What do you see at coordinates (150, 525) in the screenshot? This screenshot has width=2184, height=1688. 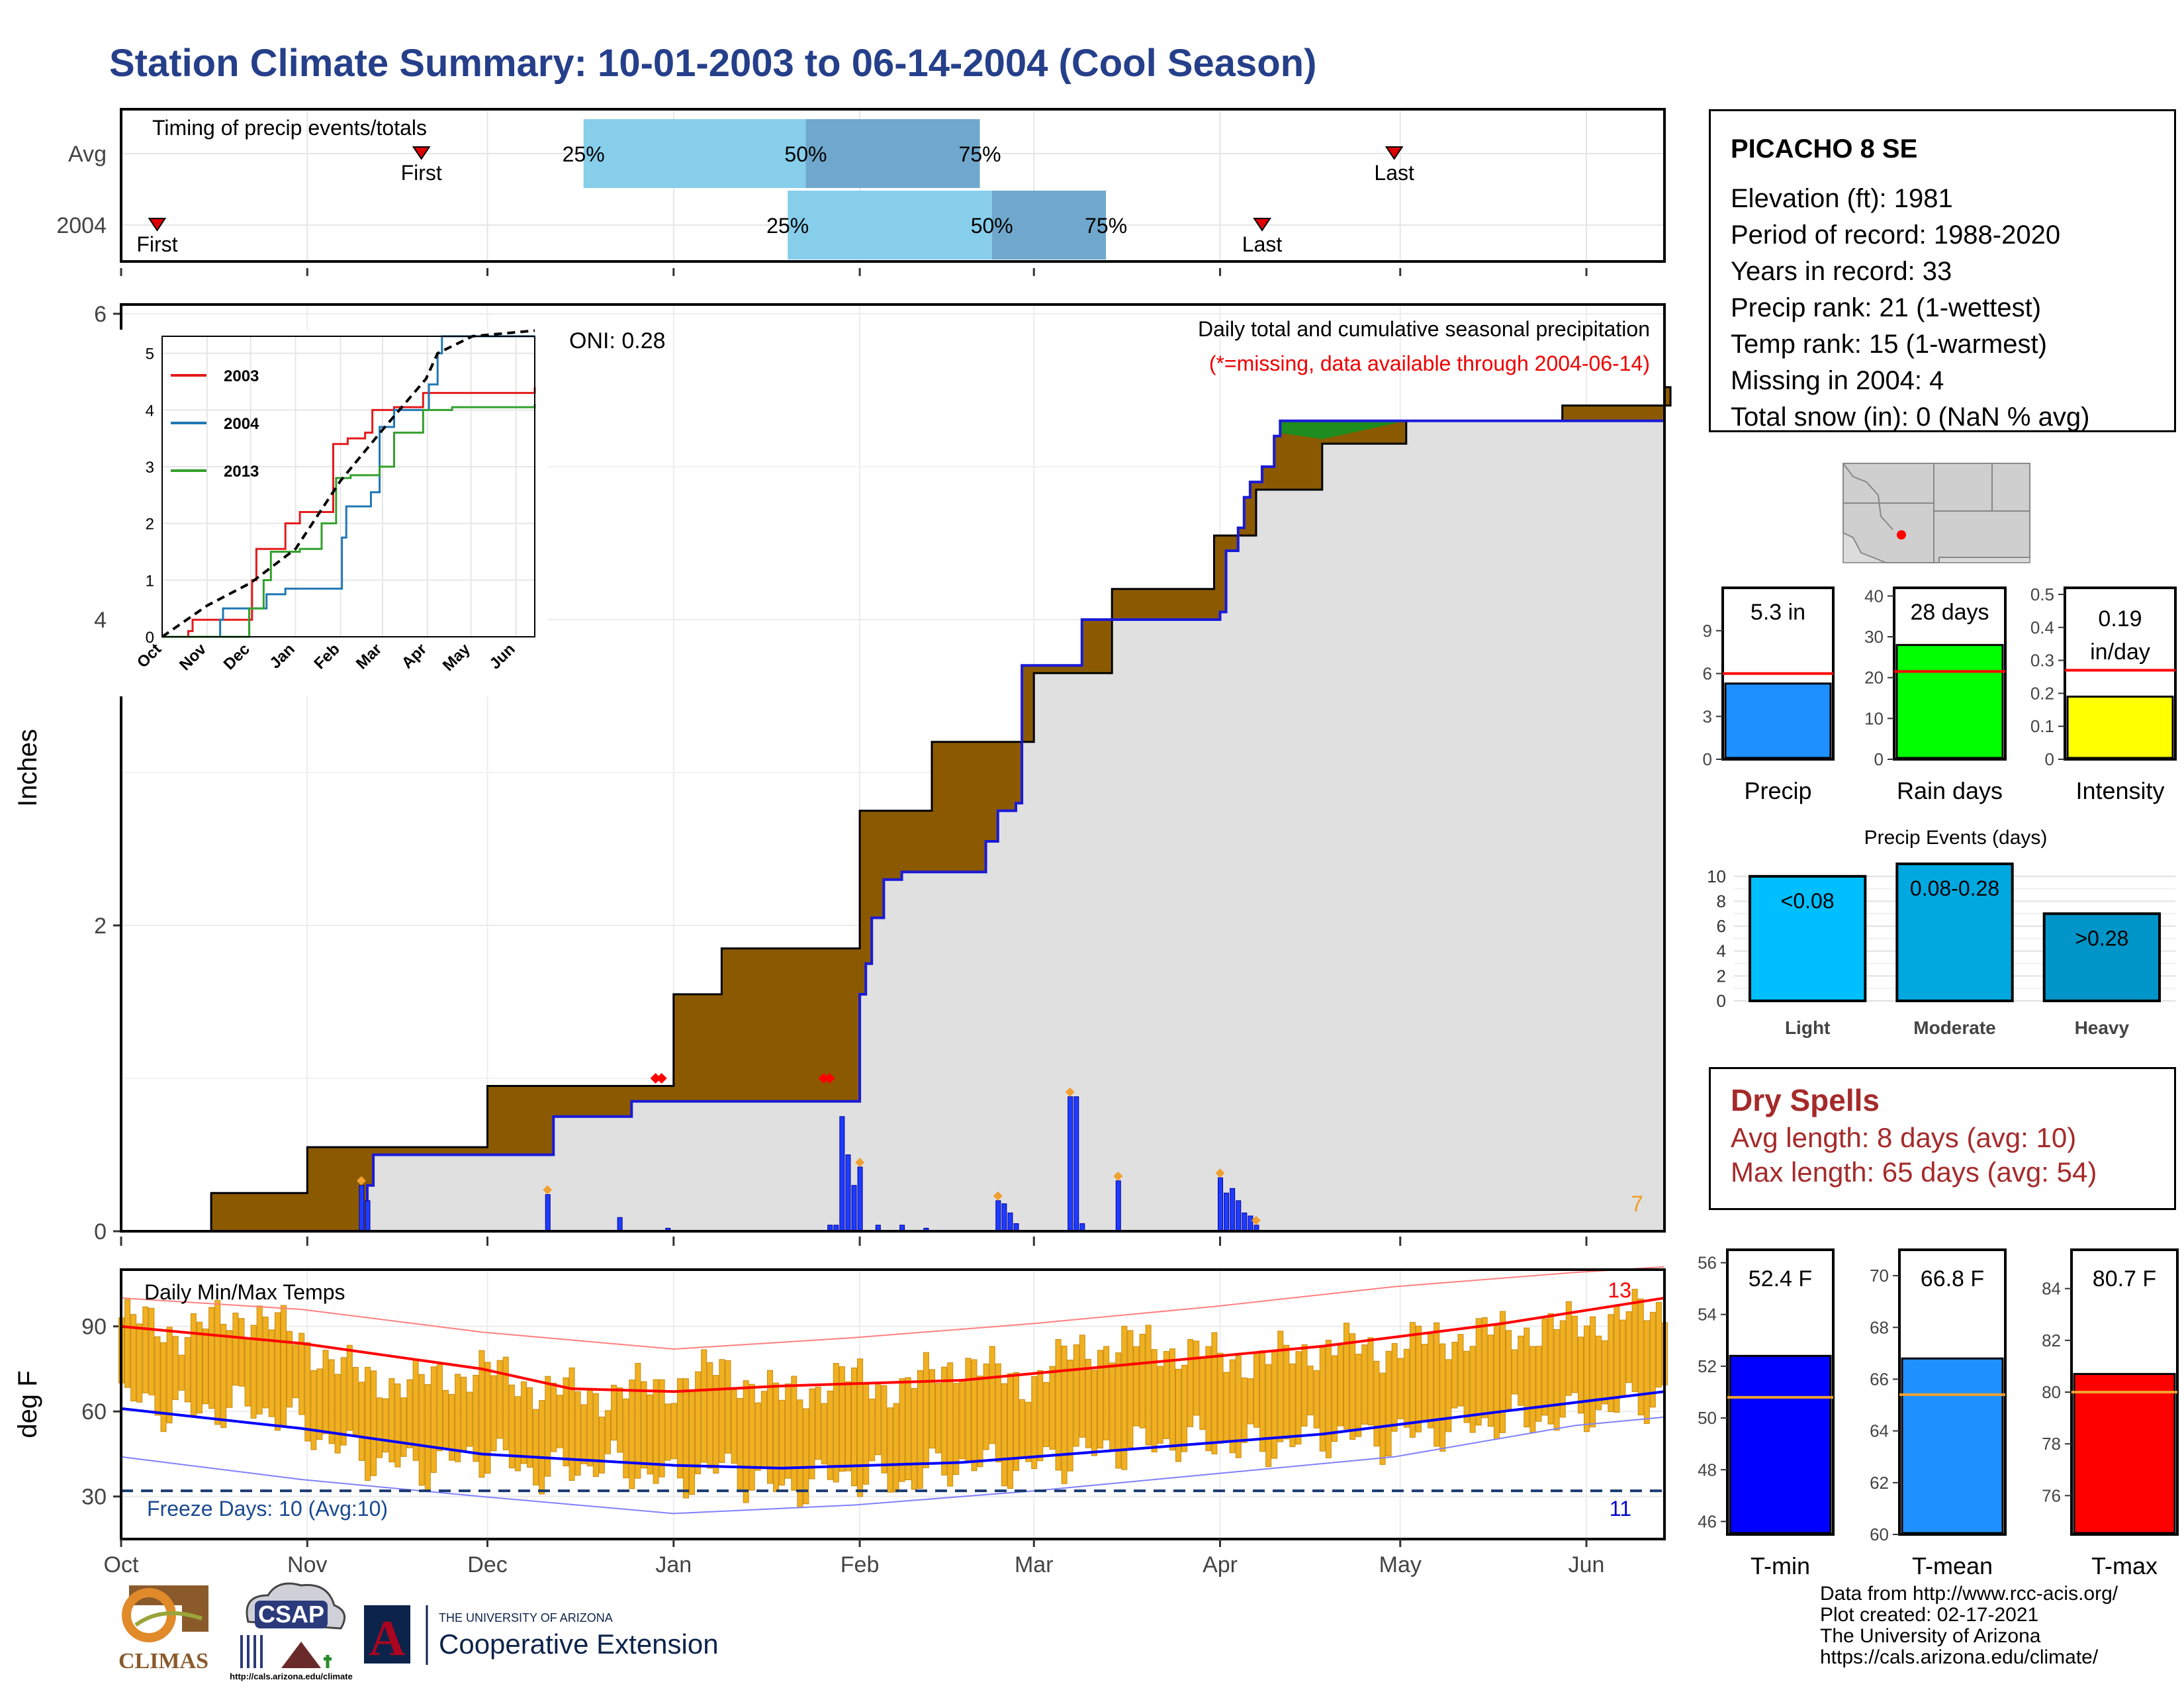 I see `inset-ytick-label: 2` at bounding box center [150, 525].